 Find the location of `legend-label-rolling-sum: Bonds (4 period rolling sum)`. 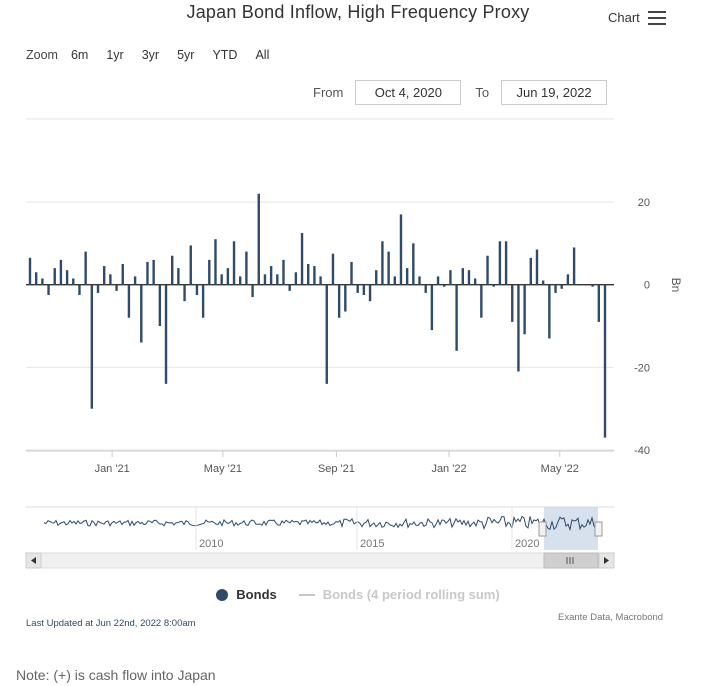

legend-label-rolling-sum: Bonds (4 period rolling sum) is located at coordinates (411, 594).